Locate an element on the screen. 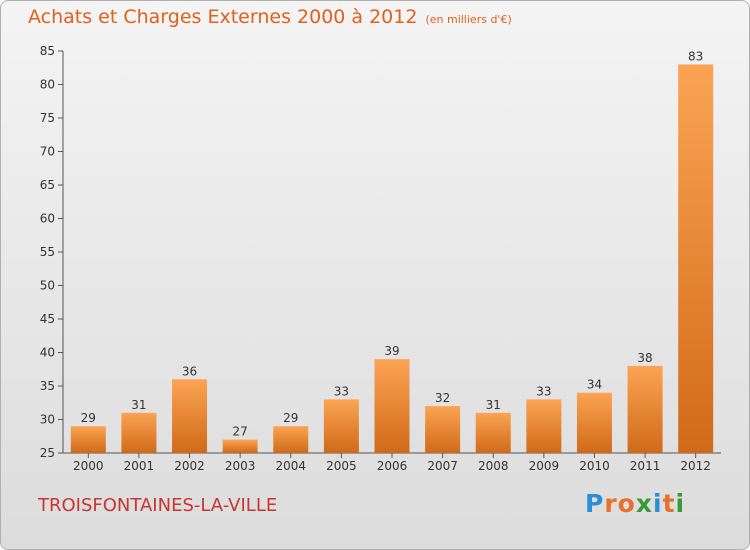 This screenshot has height=550, width=750. x-tick-label: 2000 is located at coordinates (88, 466).